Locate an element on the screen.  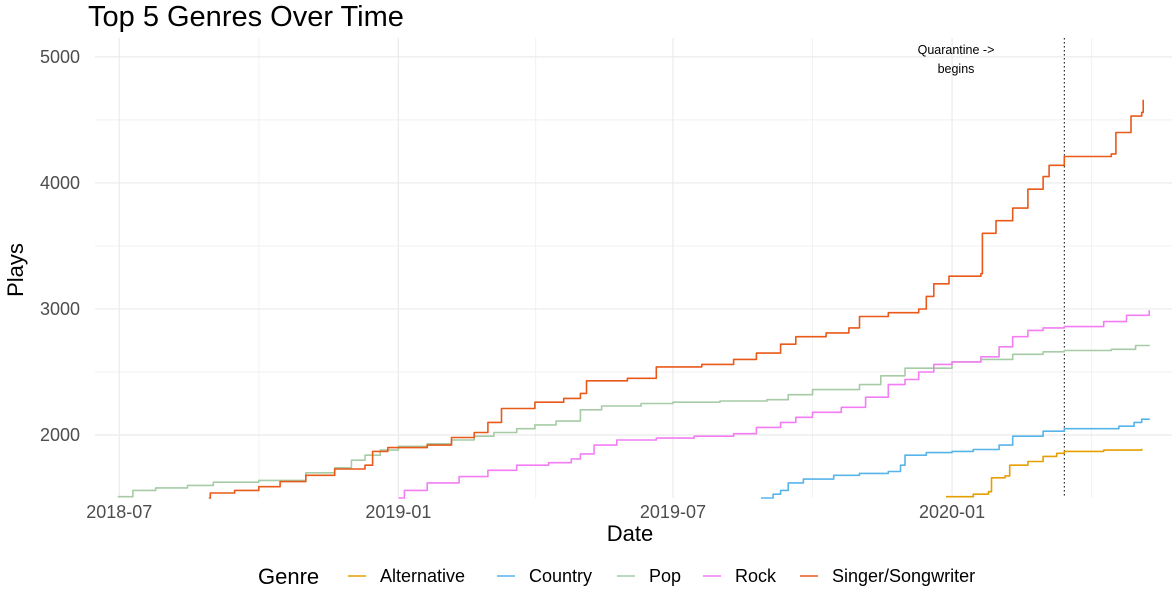
y-tick-label: 2000 is located at coordinates (60, 435).